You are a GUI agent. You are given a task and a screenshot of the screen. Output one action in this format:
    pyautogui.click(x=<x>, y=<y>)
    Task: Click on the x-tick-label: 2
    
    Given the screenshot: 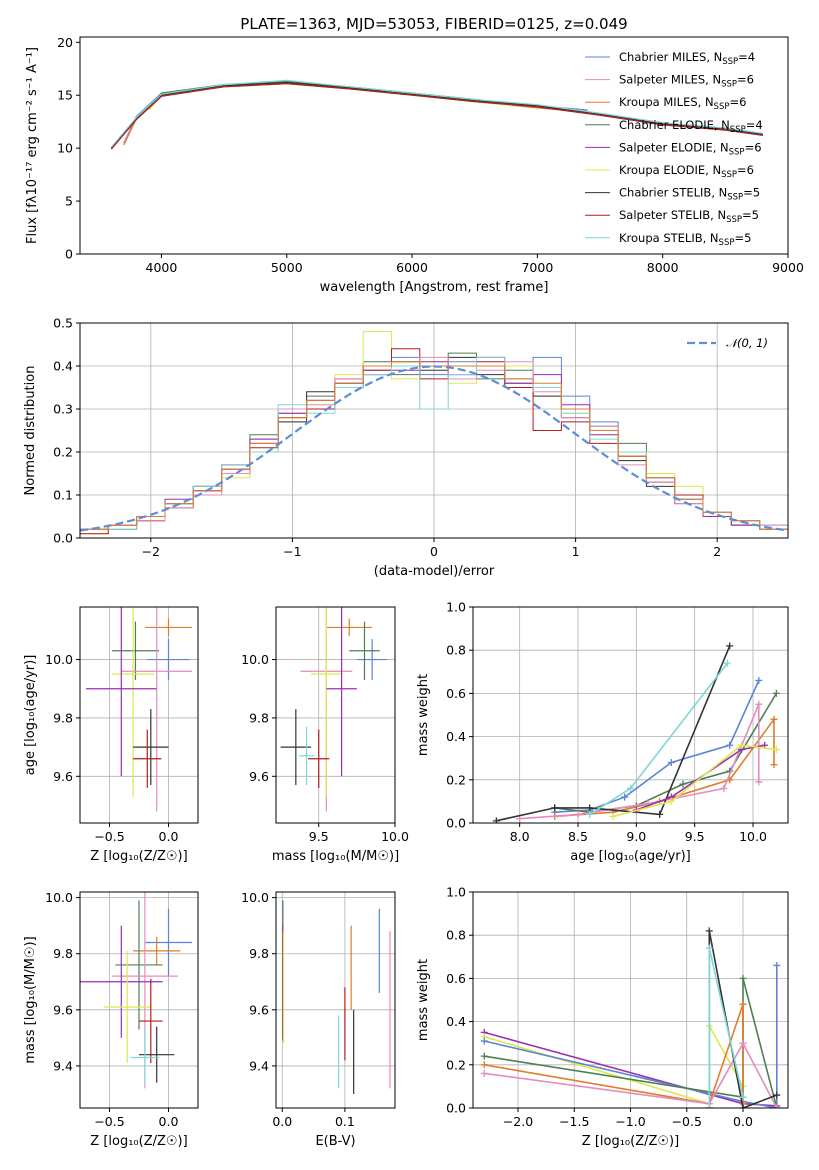 What is the action you would take?
    pyautogui.click(x=717, y=551)
    